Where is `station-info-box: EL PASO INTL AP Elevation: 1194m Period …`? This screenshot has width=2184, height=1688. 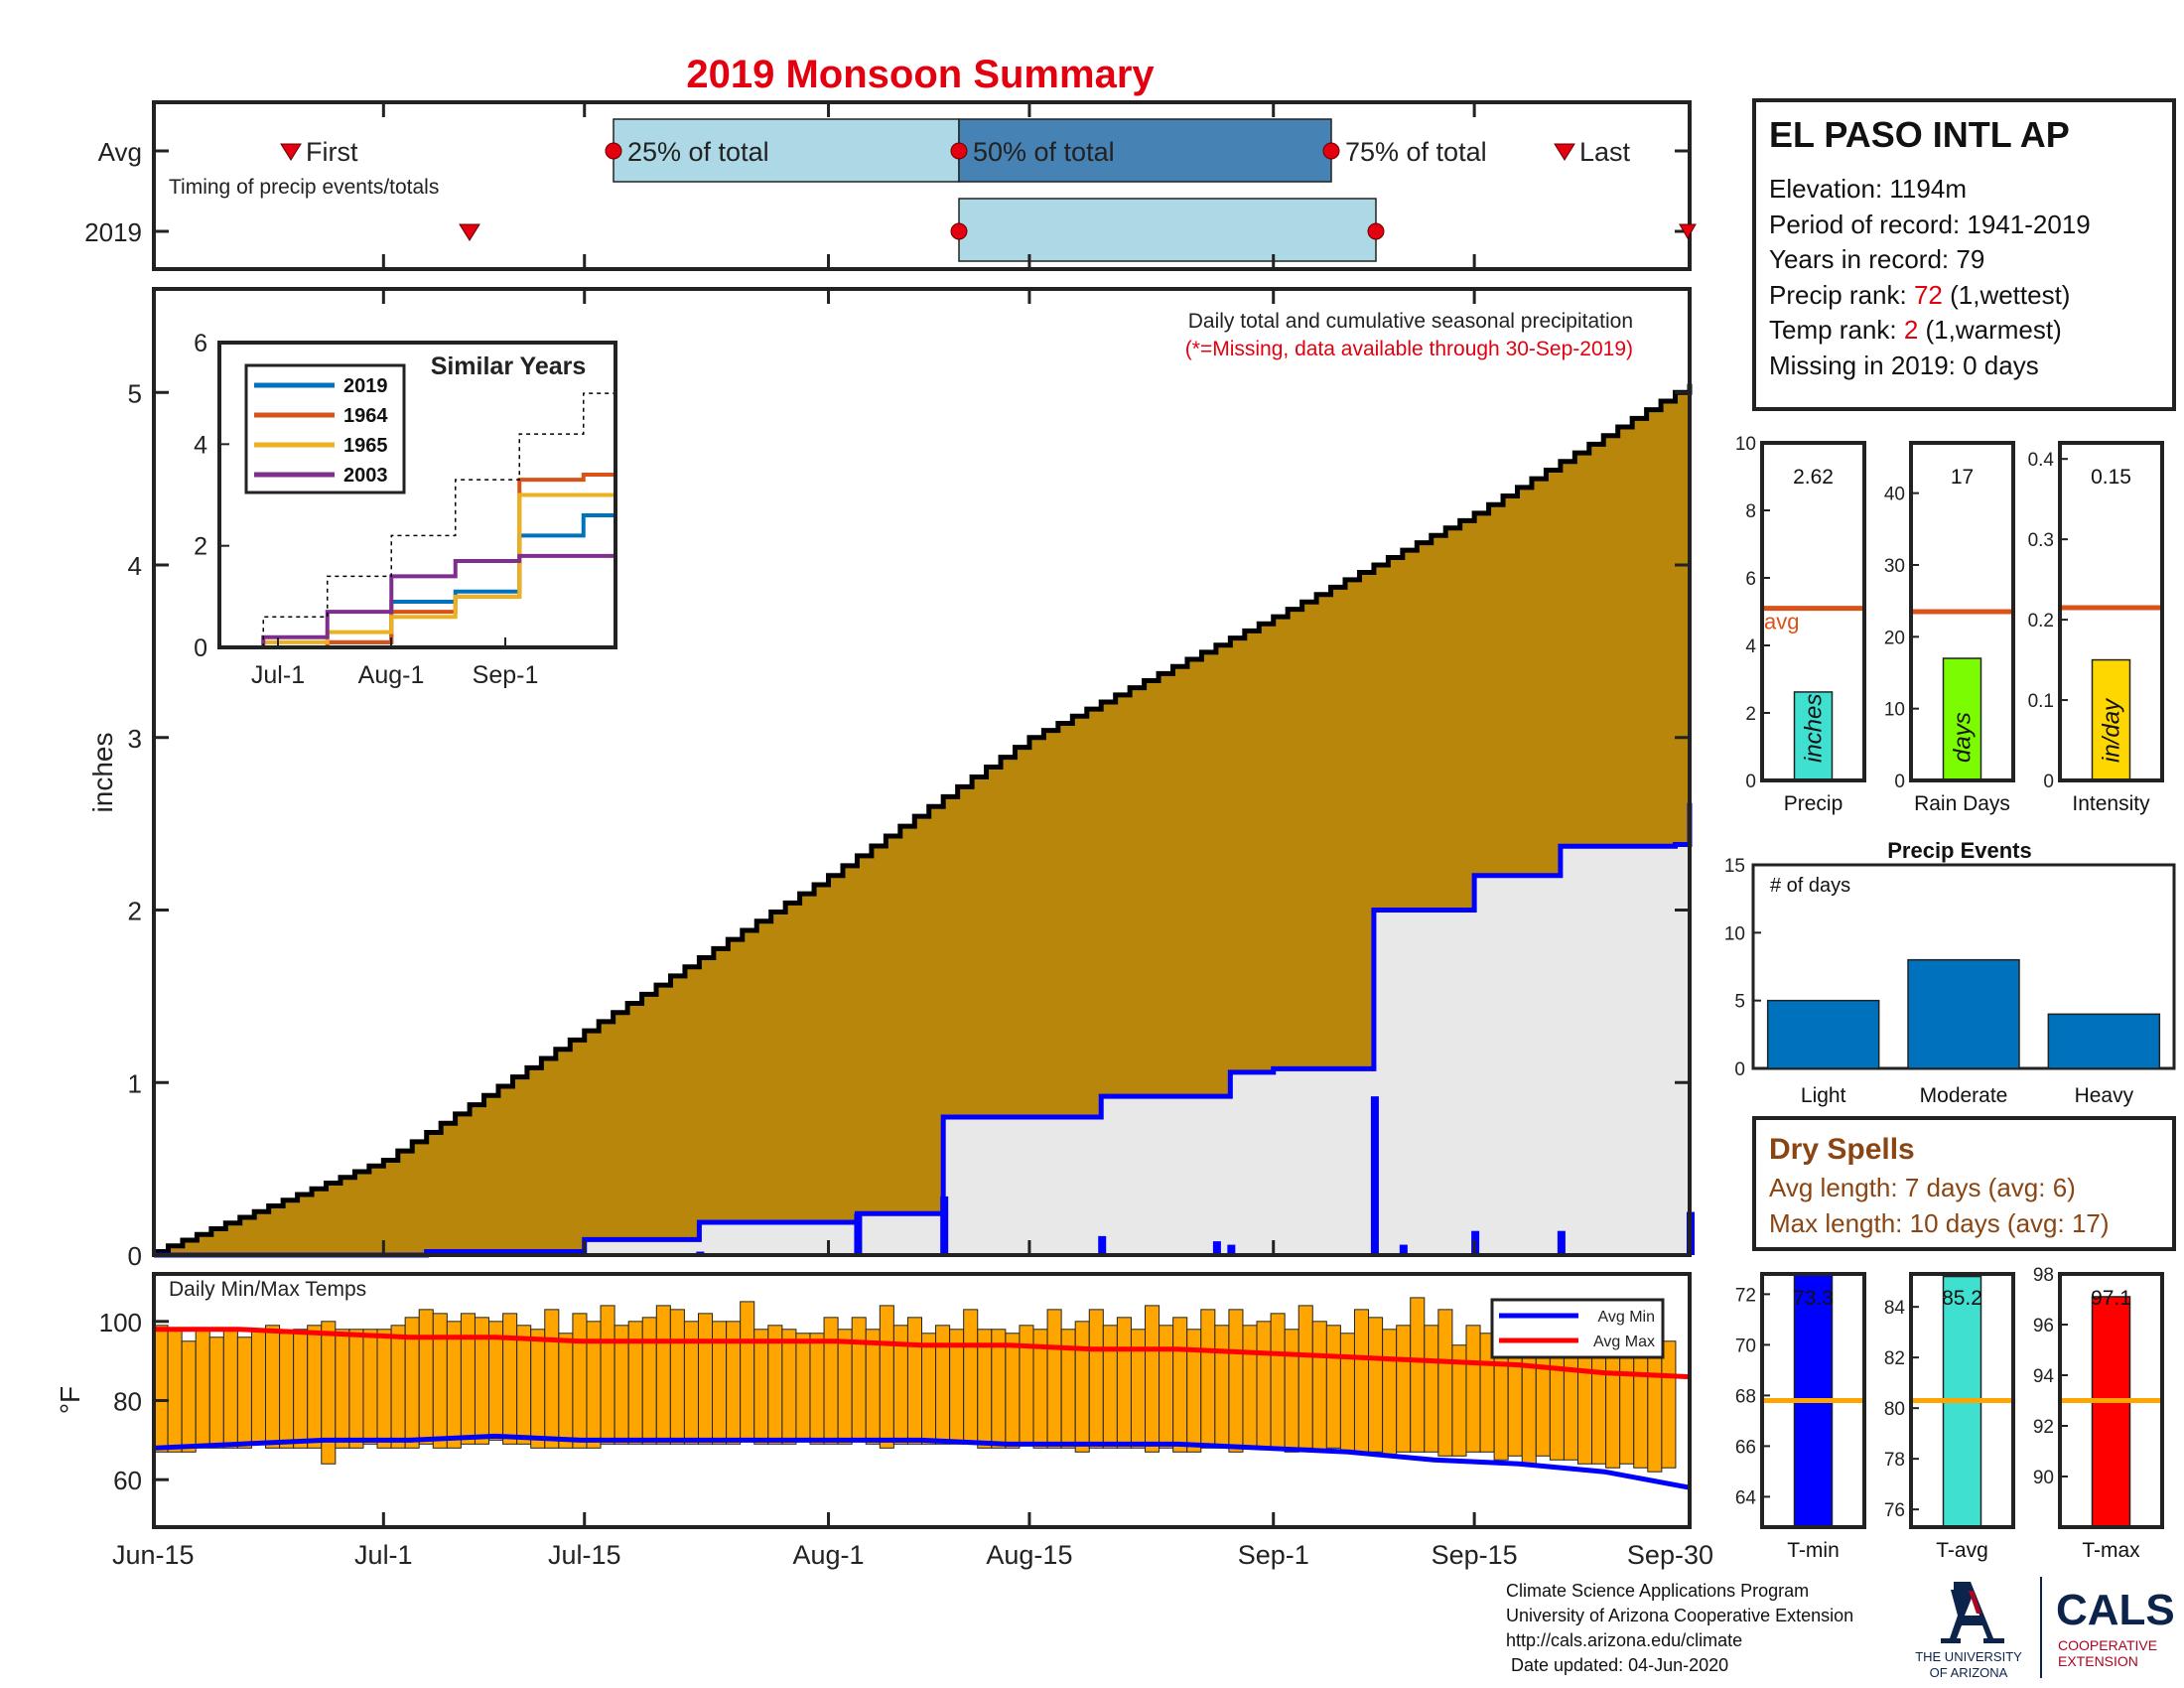 station-info-box: EL PASO INTL AP Elevation: 1194m Period … is located at coordinates (1964, 254).